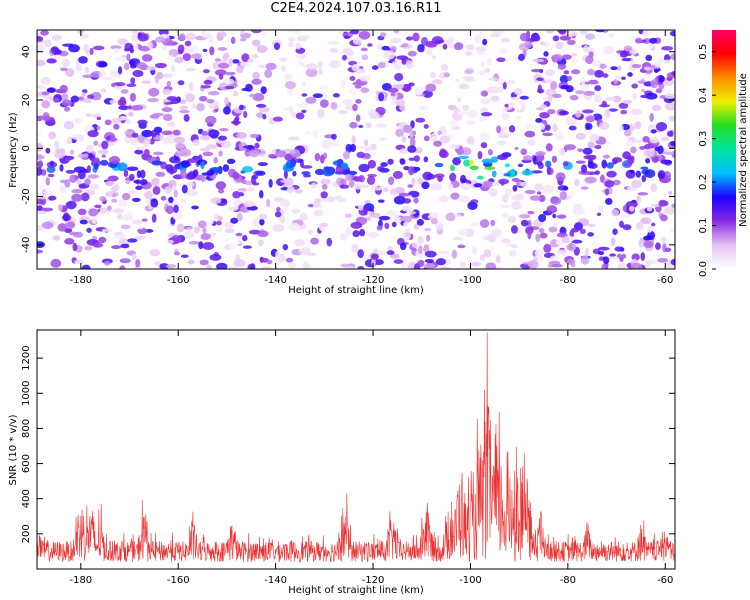 The width and height of the screenshot is (750, 600). I want to click on x-tick-label: -160, so click(178, 580).